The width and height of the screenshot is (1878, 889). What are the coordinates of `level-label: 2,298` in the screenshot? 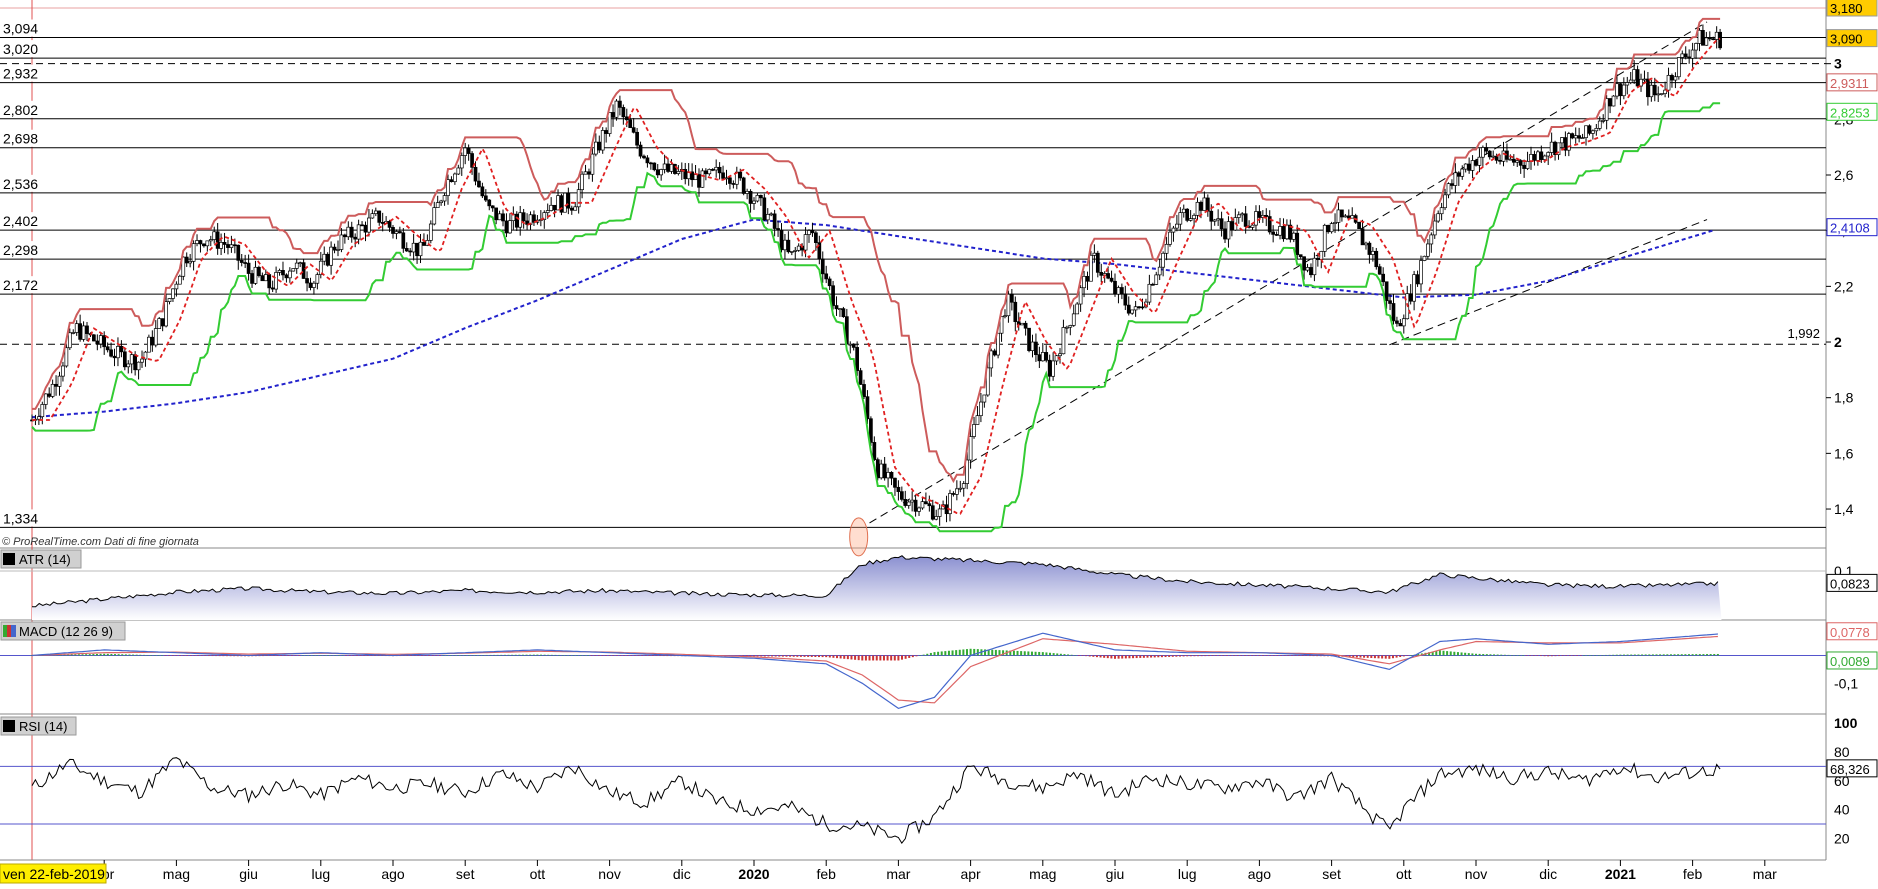 It's located at (20, 250).